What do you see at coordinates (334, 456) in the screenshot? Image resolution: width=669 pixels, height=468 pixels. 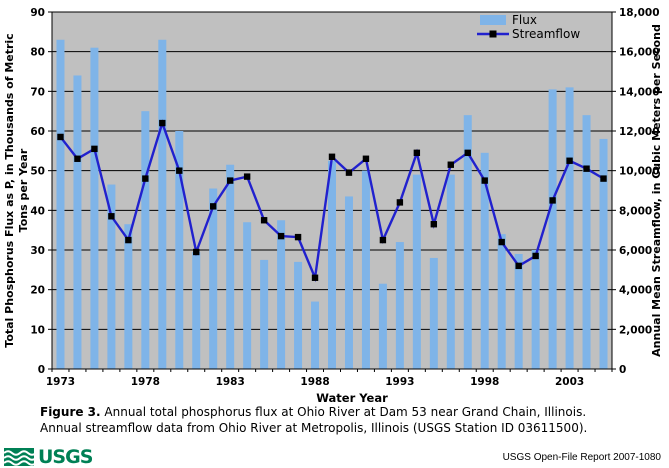 I see `footer: USGS USGS Open-File Report 2007-1080` at bounding box center [334, 456].